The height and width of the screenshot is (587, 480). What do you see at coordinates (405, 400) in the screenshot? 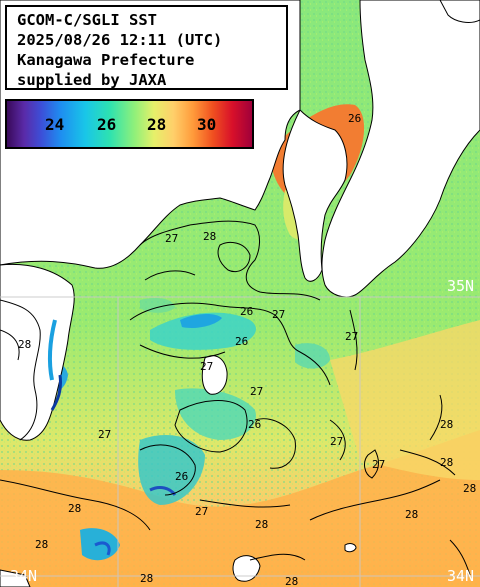
I see `warm-water-south-east` at bounding box center [405, 400].